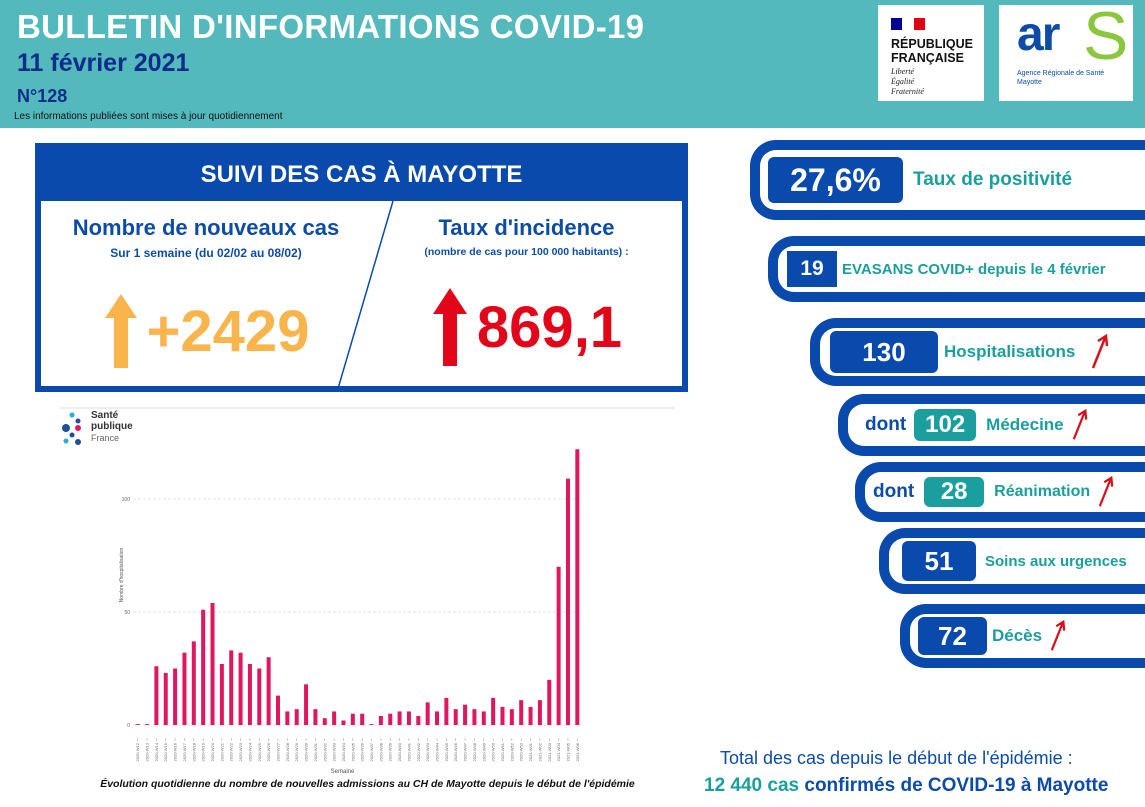 The height and width of the screenshot is (807, 1145). What do you see at coordinates (1042, 491) in the screenshot?
I see `reanimation-label: Réanimation` at bounding box center [1042, 491].